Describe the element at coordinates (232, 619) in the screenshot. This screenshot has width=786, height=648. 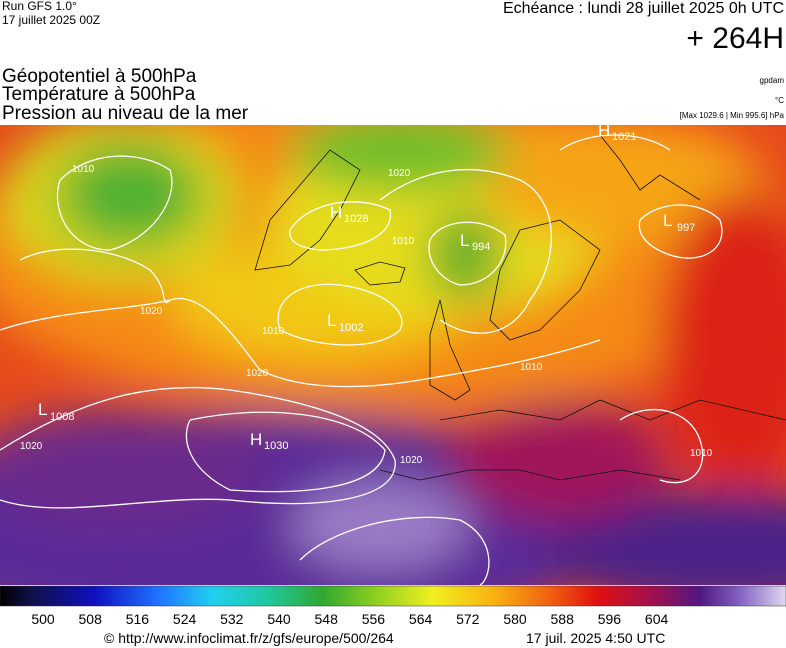
I see `color-scale-label: 532` at that location.